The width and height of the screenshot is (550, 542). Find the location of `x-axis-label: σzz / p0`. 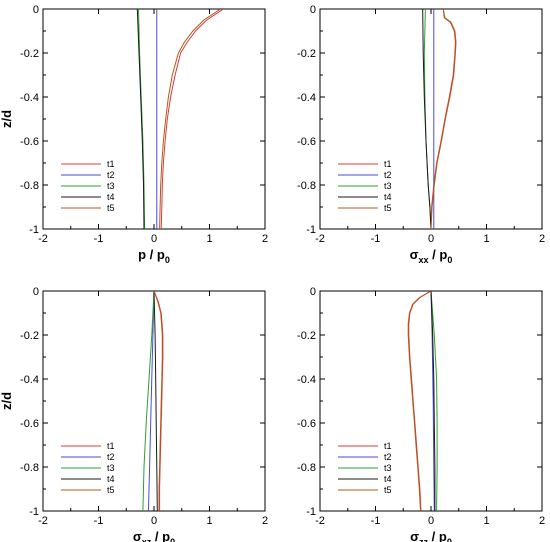

x-axis-label: σzz / p0 is located at coordinates (431, 535).